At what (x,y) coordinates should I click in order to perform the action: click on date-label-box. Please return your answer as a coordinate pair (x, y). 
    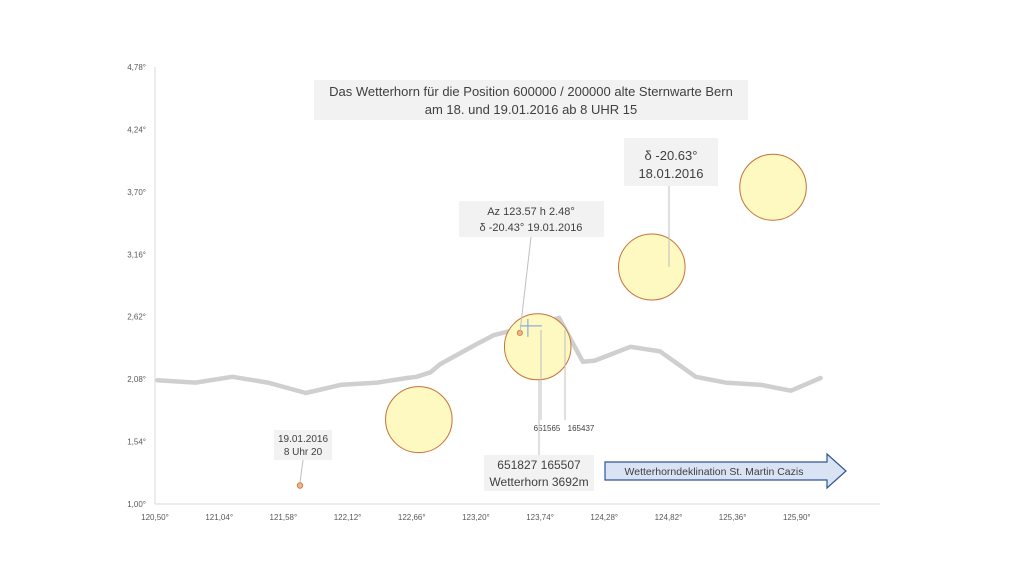
    Looking at the image, I should click on (303, 445).